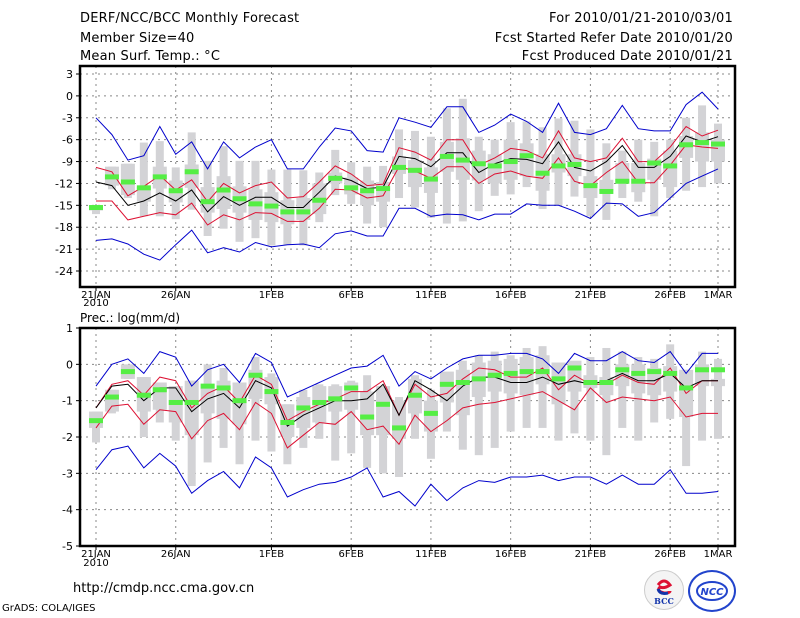 The width and height of the screenshot is (800, 618). I want to click on y-tick-label: -12, so click(64, 183).